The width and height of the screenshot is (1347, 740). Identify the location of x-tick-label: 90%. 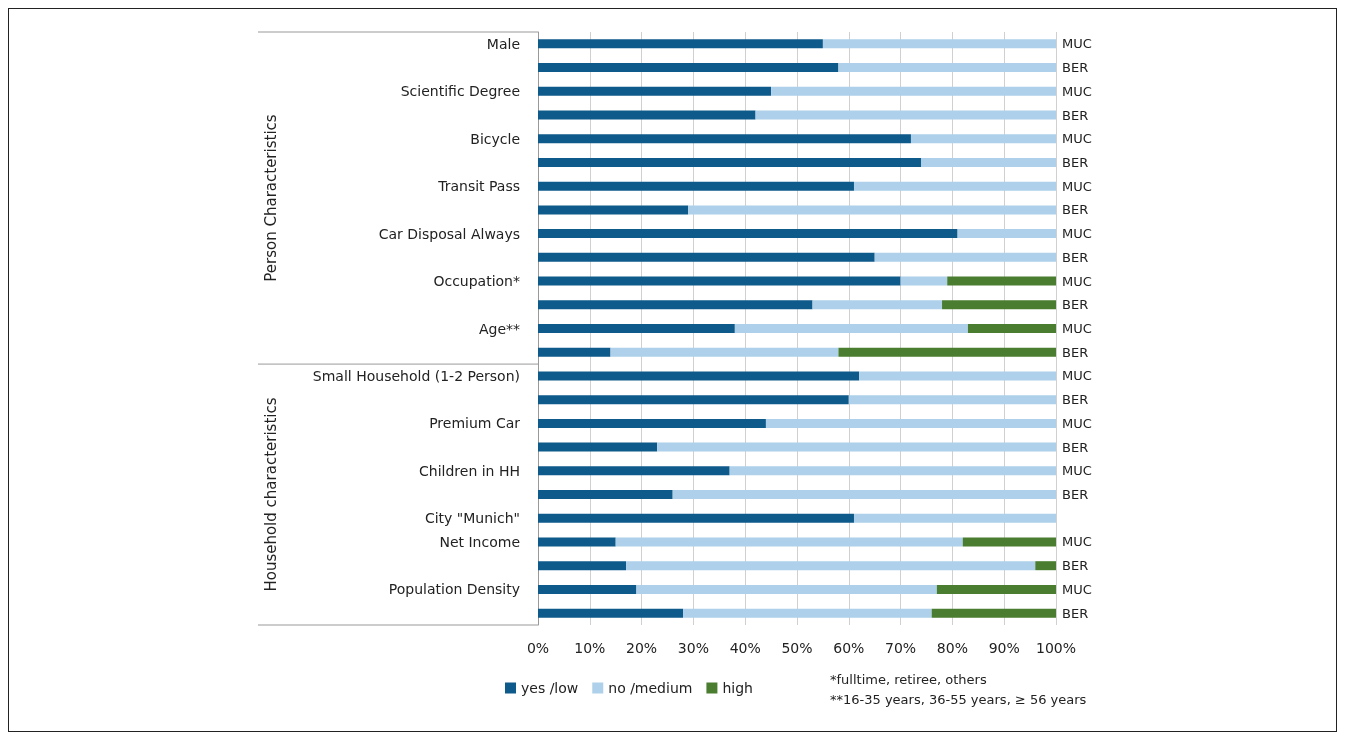
(1004, 648).